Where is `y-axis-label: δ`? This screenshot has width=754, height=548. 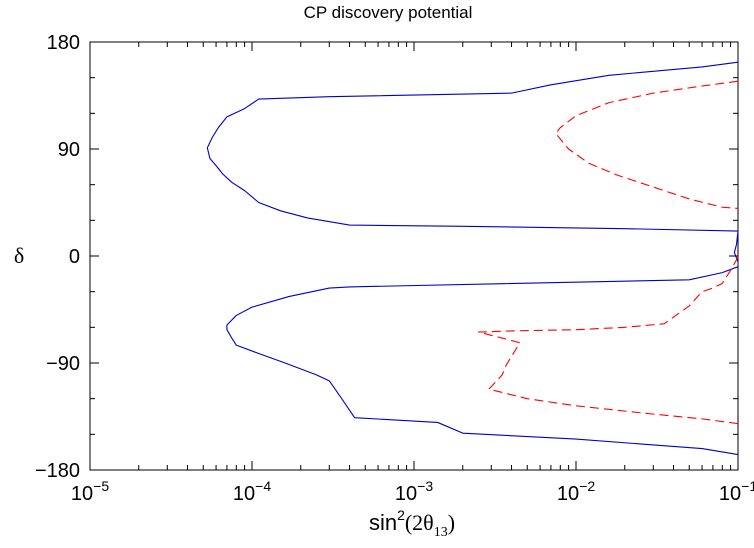
y-axis-label: δ is located at coordinates (19, 255).